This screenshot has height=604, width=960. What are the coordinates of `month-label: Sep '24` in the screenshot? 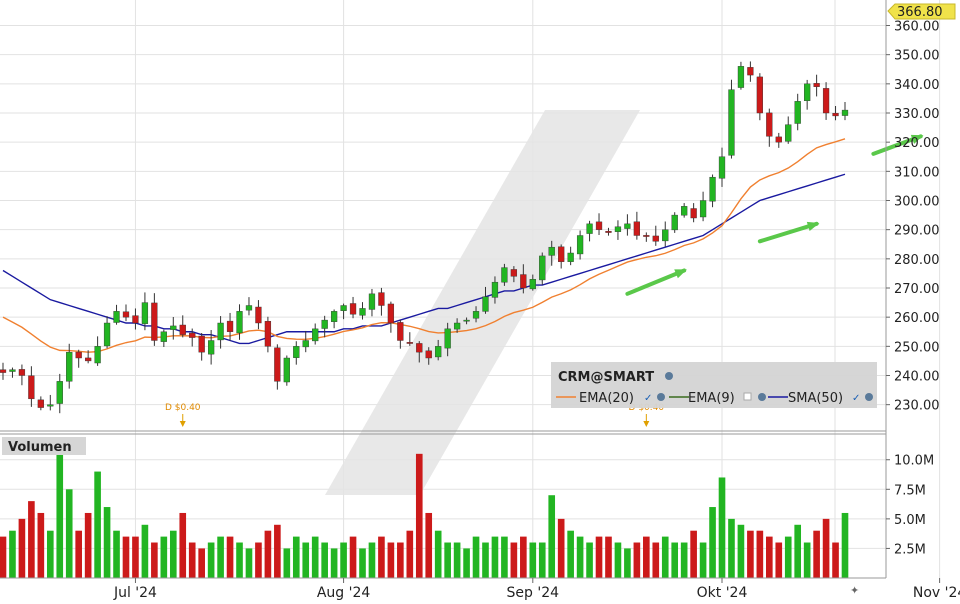 It's located at (533, 592).